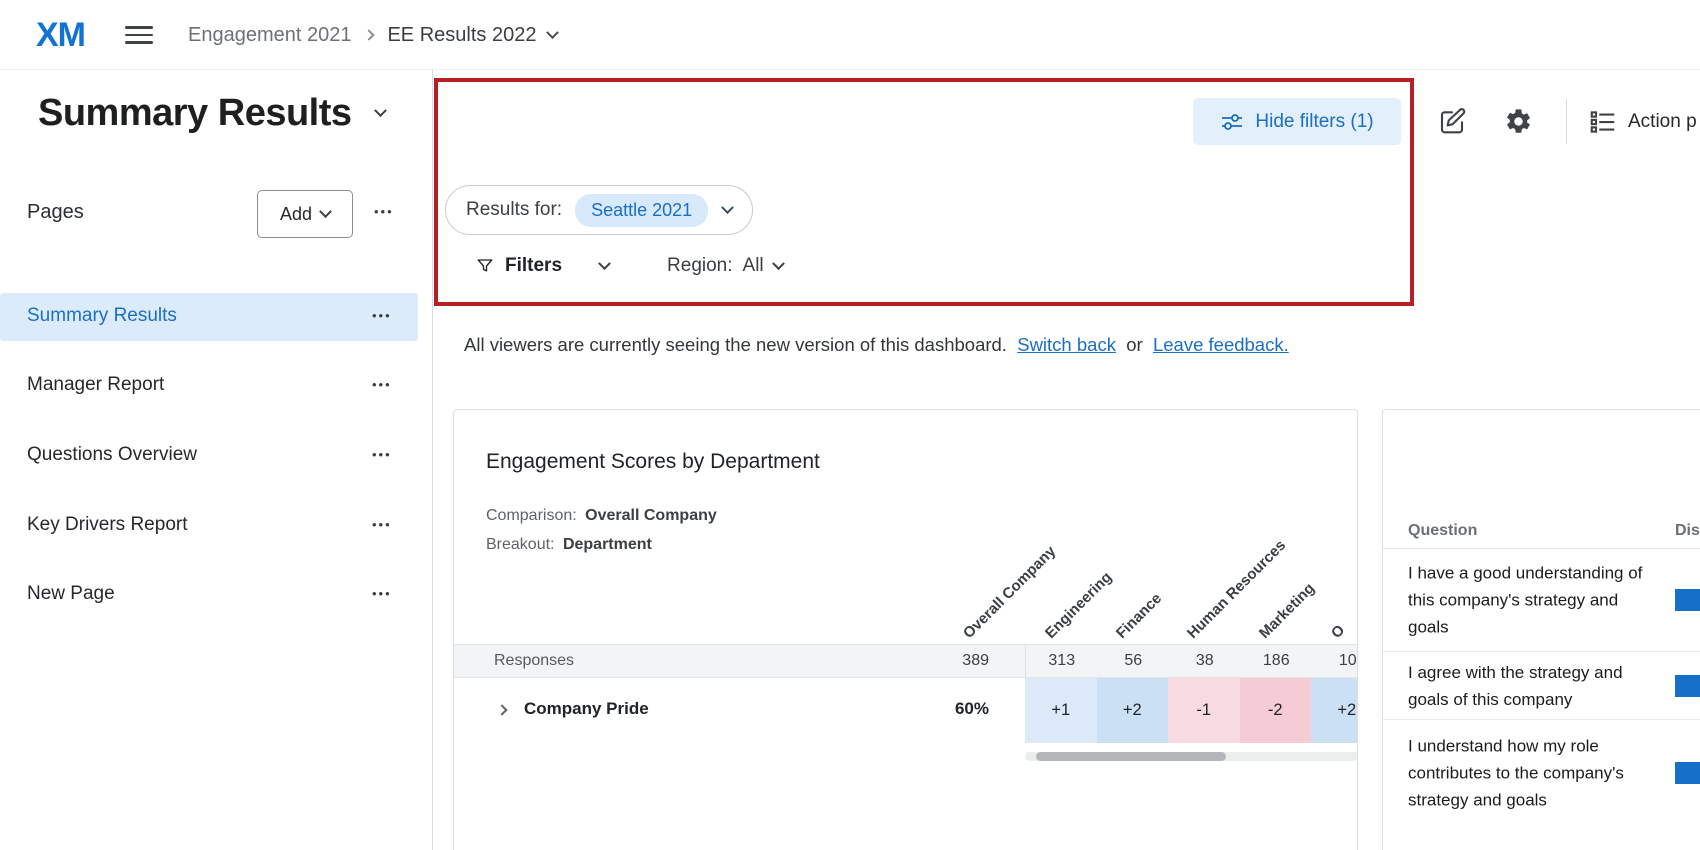 The height and width of the screenshot is (850, 1700). I want to click on responses-cells: 313 56 38 186 10, so click(1191, 661).